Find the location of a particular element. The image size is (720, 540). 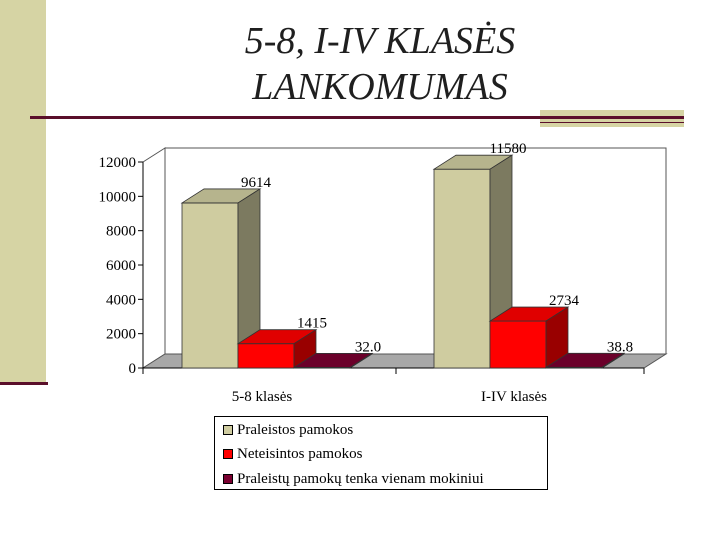

x-category-label-1: 5-8 klasės is located at coordinates (262, 397).